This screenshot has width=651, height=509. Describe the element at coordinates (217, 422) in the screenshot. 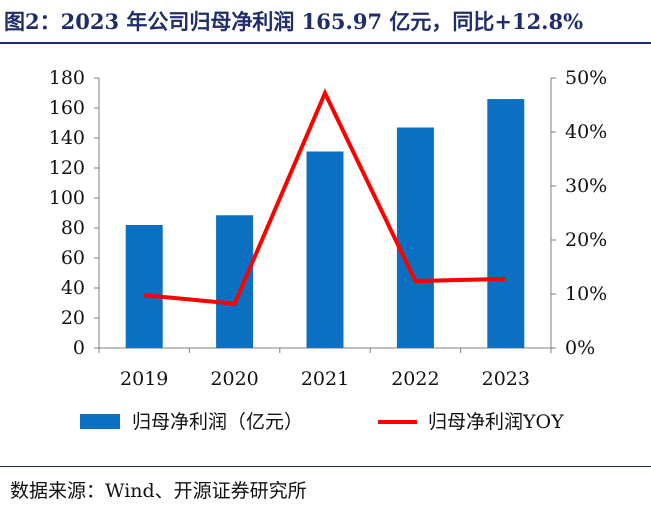

I see `legend-label-bar: 归母净利润（亿元）` at that location.